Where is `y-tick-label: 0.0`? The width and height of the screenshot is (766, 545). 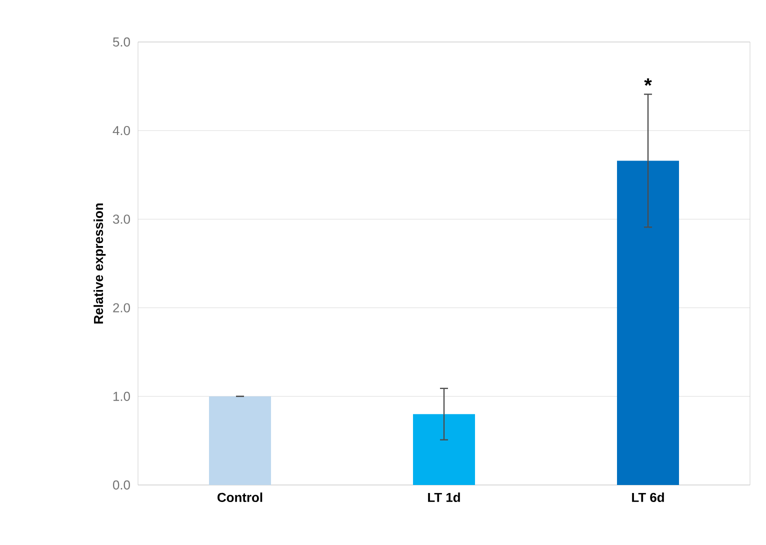 y-tick-label: 0.0 is located at coordinates (121, 485).